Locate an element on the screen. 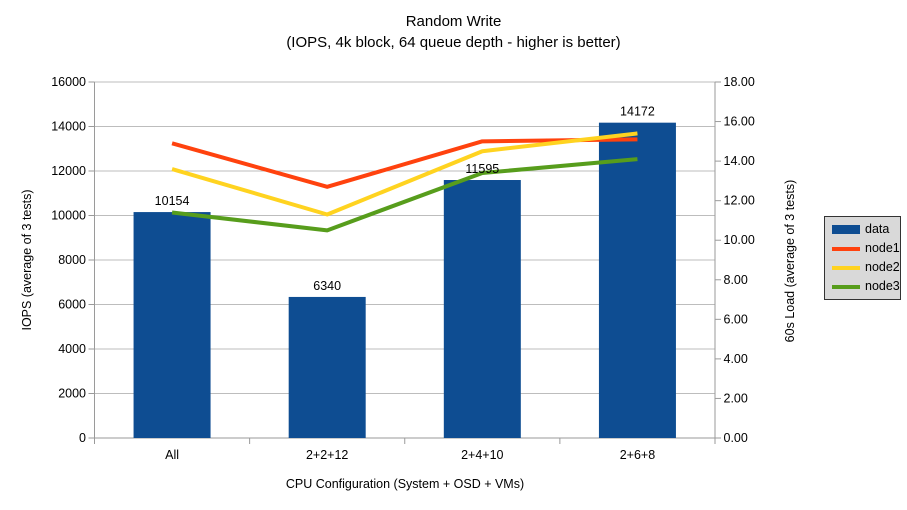  left-axis-tick-label: 10000 is located at coordinates (68, 216).